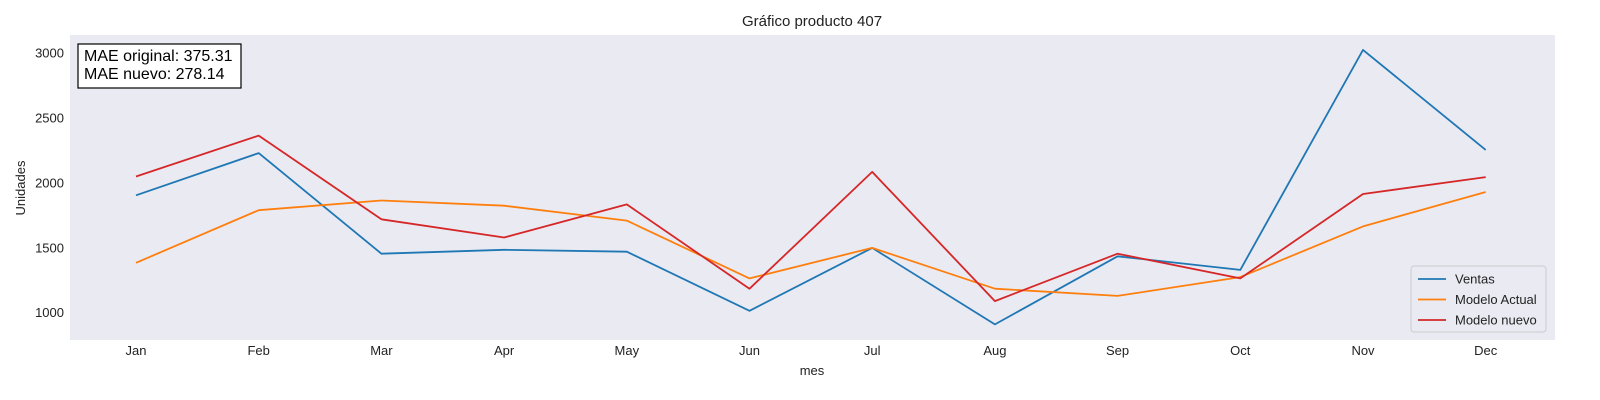 This screenshot has width=1600, height=400. Describe the element at coordinates (627, 350) in the screenshot. I see `x-tick-label: May` at that location.